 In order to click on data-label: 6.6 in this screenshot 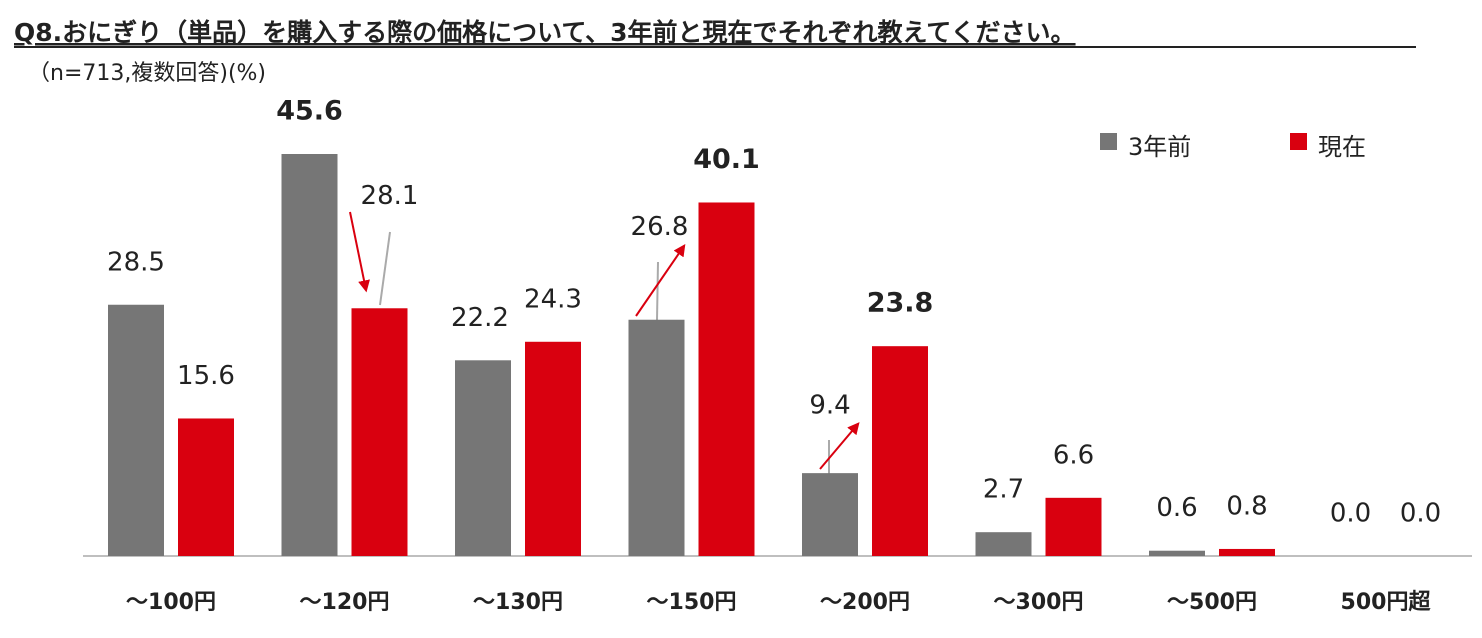, I will do `click(1073, 455)`.